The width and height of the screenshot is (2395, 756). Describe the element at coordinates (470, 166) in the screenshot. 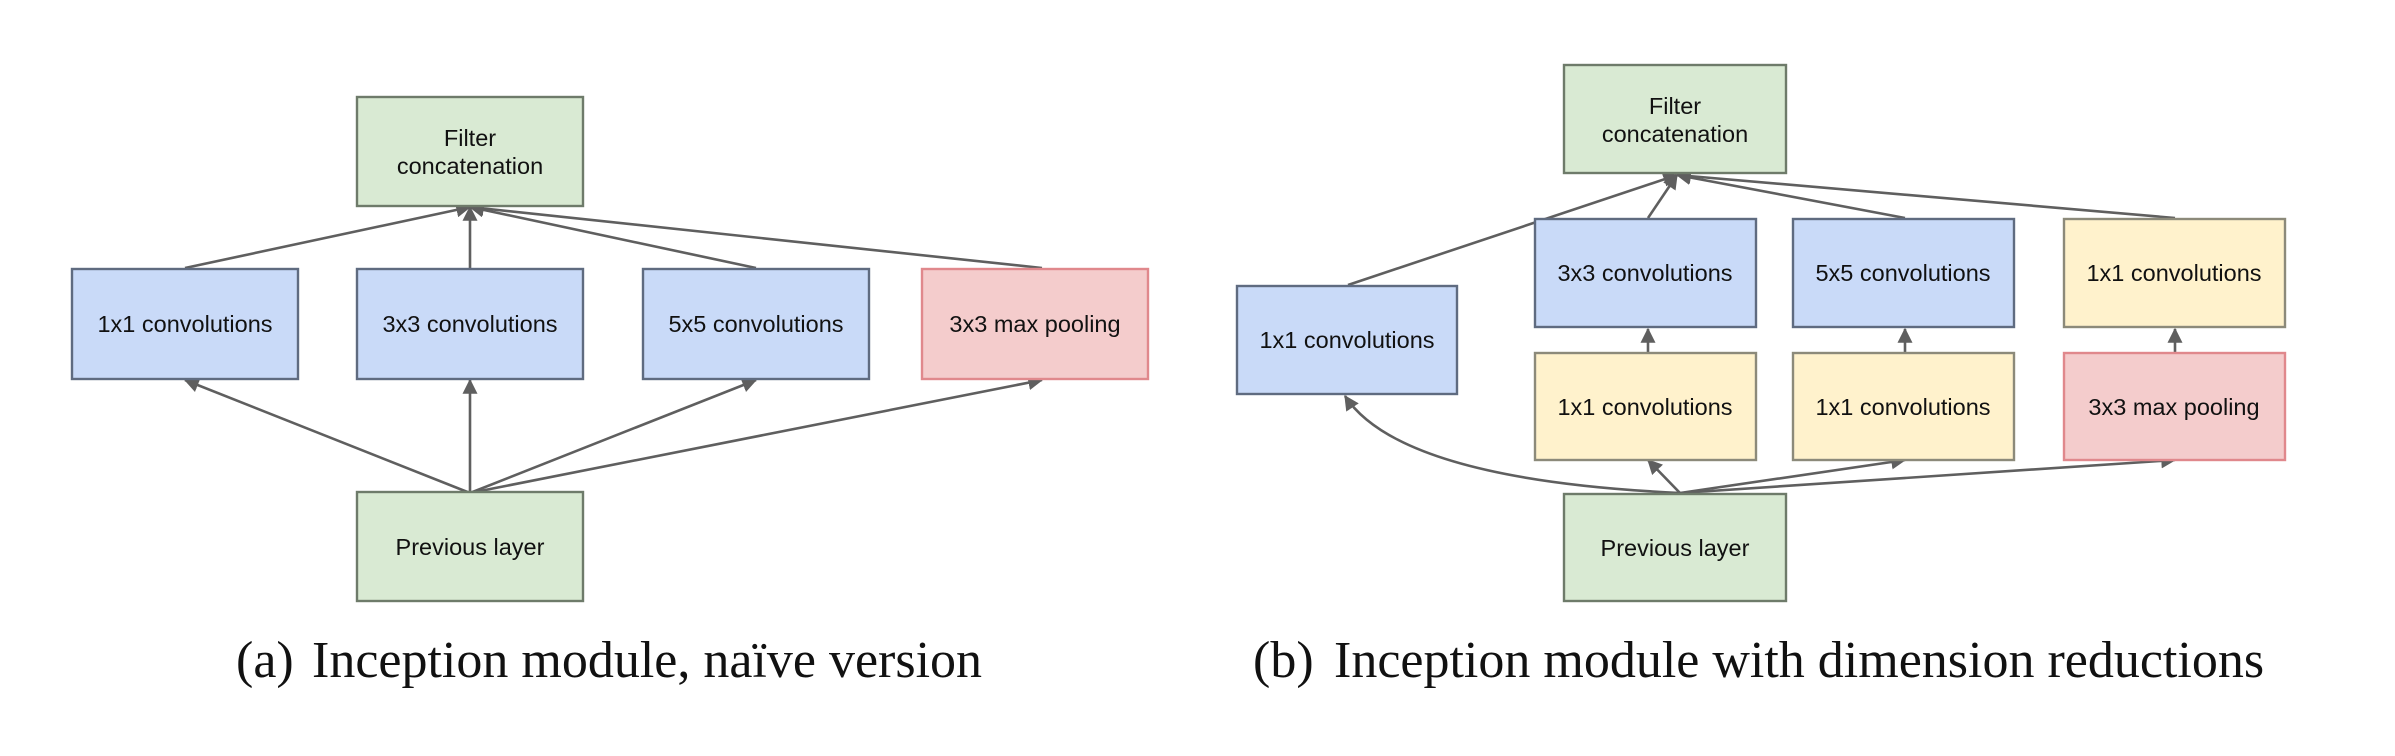

I see `node-a-filter-concatenation-line2: concatenation` at that location.